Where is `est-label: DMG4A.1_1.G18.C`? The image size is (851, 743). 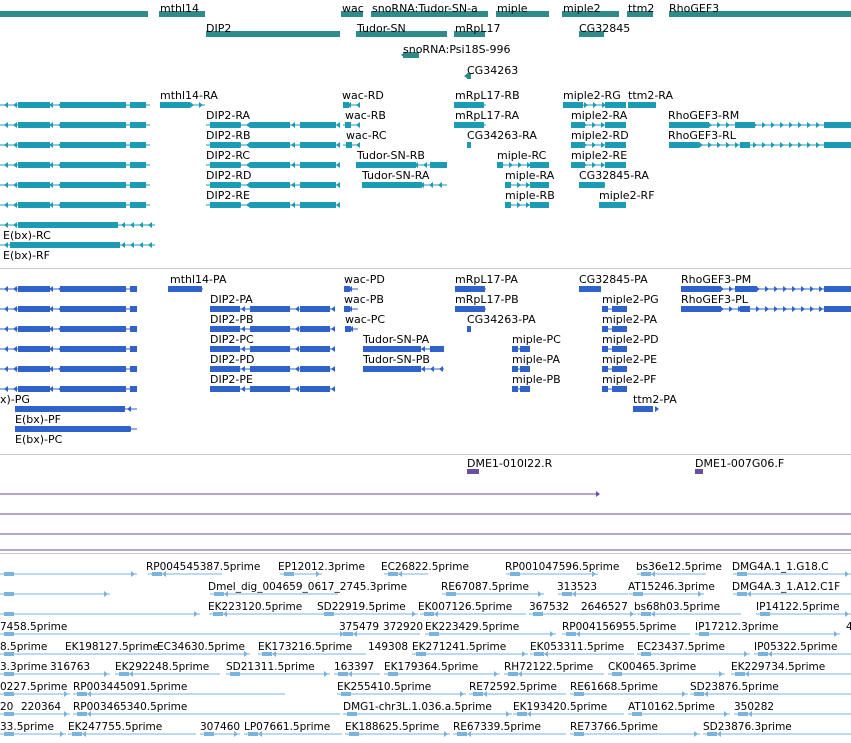
est-label: DMG4A.1_1.G18.C is located at coordinates (780, 567).